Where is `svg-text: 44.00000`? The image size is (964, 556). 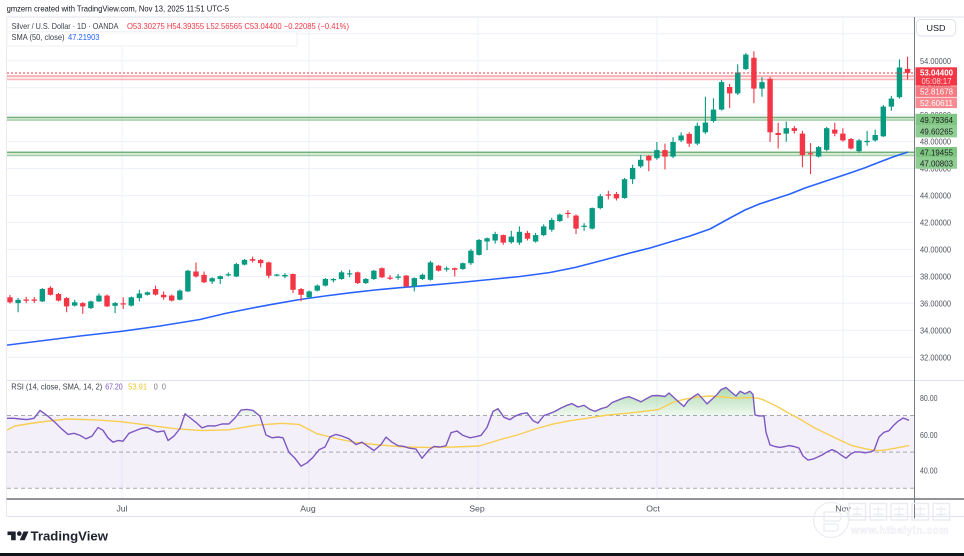 svg-text: 44.00000 is located at coordinates (935, 196).